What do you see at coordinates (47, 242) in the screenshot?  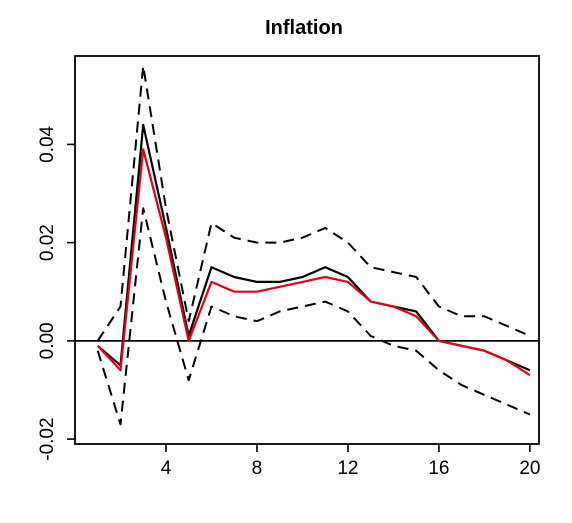 I see `y-tick-label: 0.02` at bounding box center [47, 242].